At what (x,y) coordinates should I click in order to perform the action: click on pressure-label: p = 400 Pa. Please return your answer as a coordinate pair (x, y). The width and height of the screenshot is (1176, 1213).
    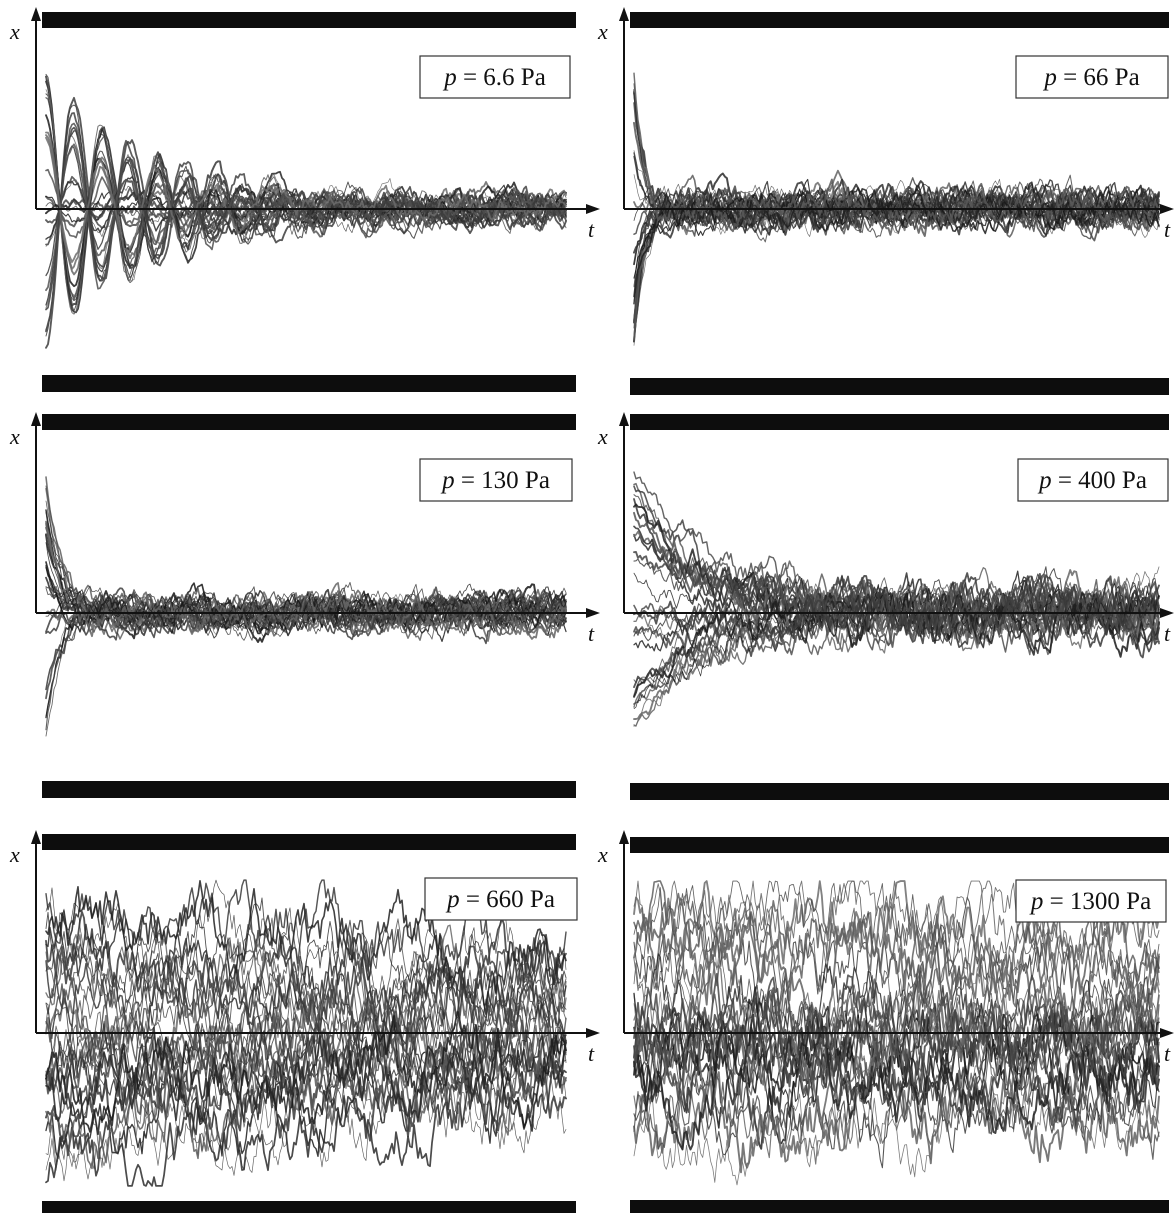
    Looking at the image, I should click on (1092, 480).